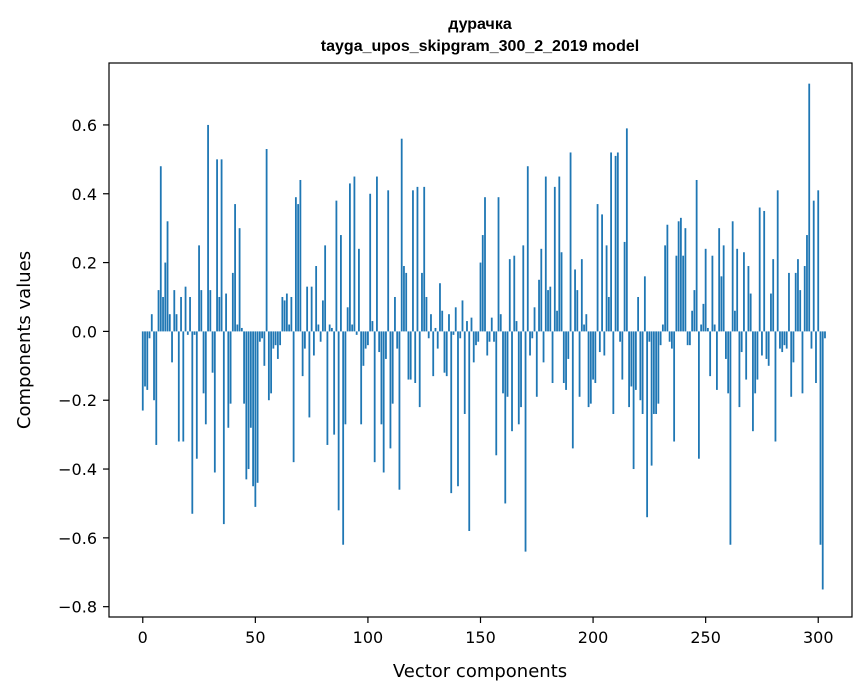 The width and height of the screenshot is (867, 696). Describe the element at coordinates (818, 637) in the screenshot. I see `x-tick-label: 300` at that location.